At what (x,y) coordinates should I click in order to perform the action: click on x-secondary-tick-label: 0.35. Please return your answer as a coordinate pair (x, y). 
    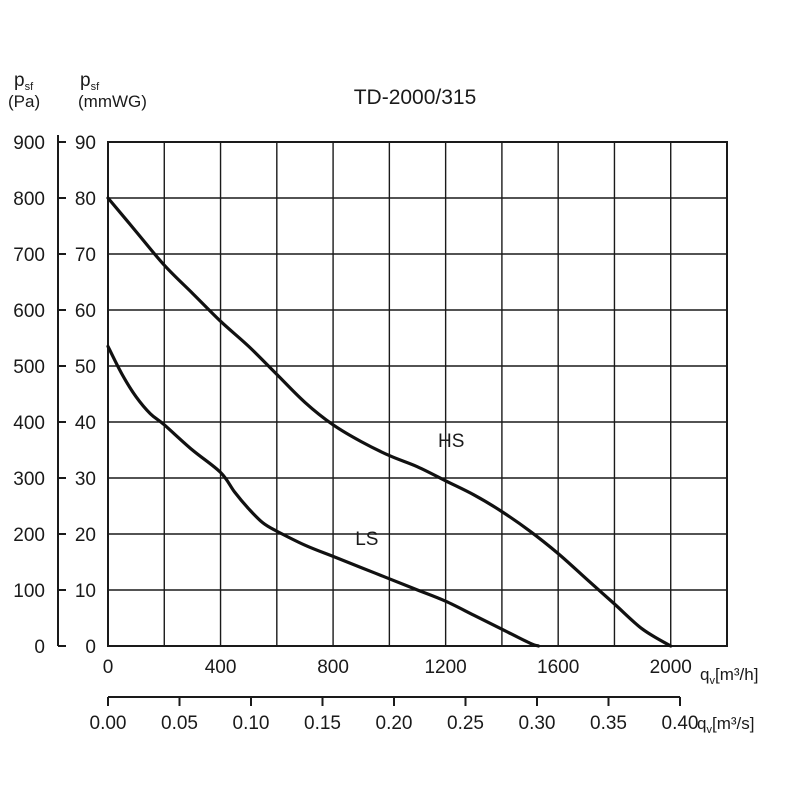
    Looking at the image, I should click on (608, 723).